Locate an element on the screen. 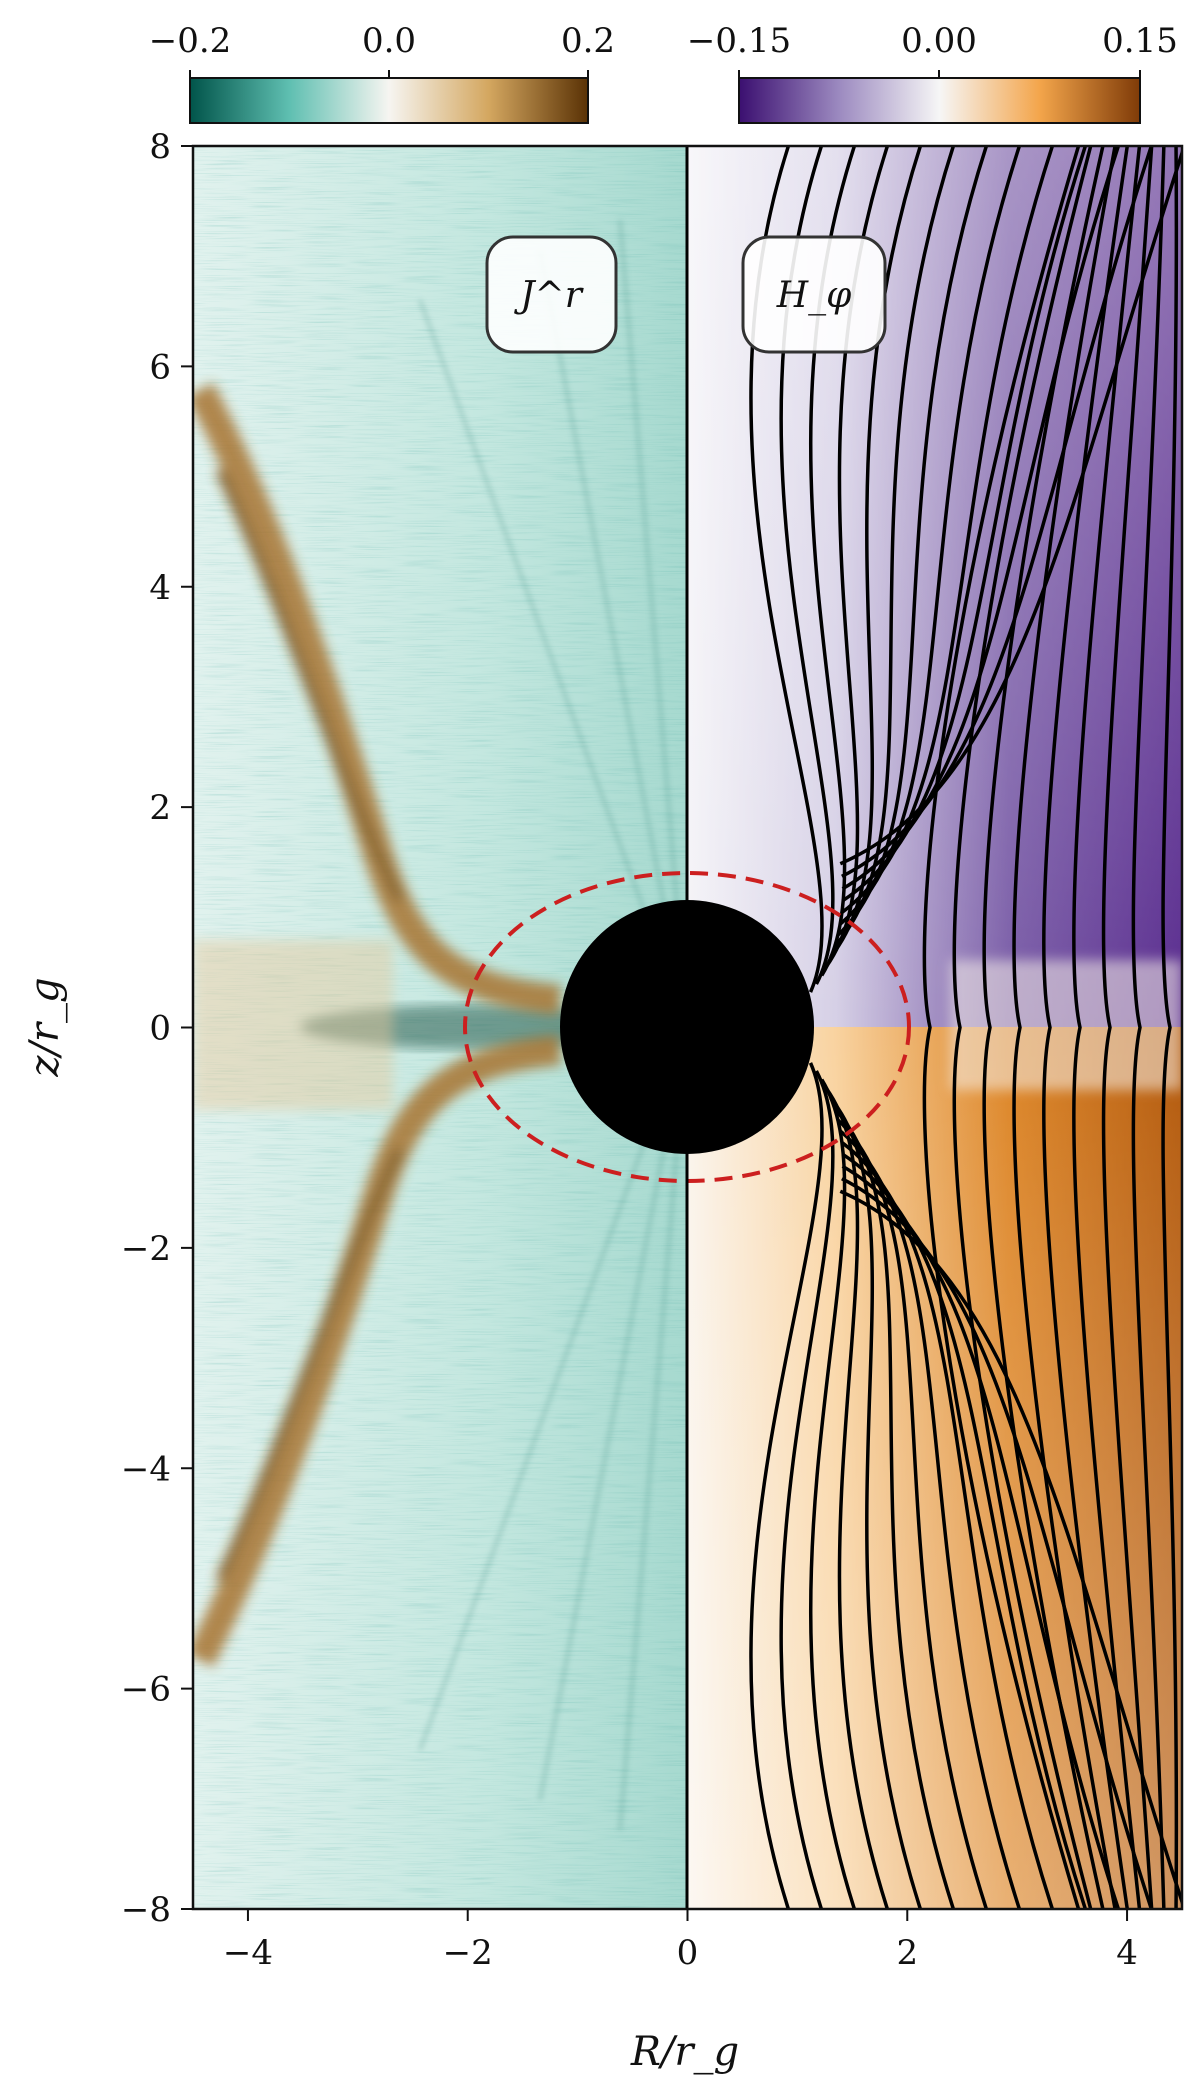  y-axis: 8 6 4 2 0 −2 −4 −6 −8 is located at coordinates (157, 1028).